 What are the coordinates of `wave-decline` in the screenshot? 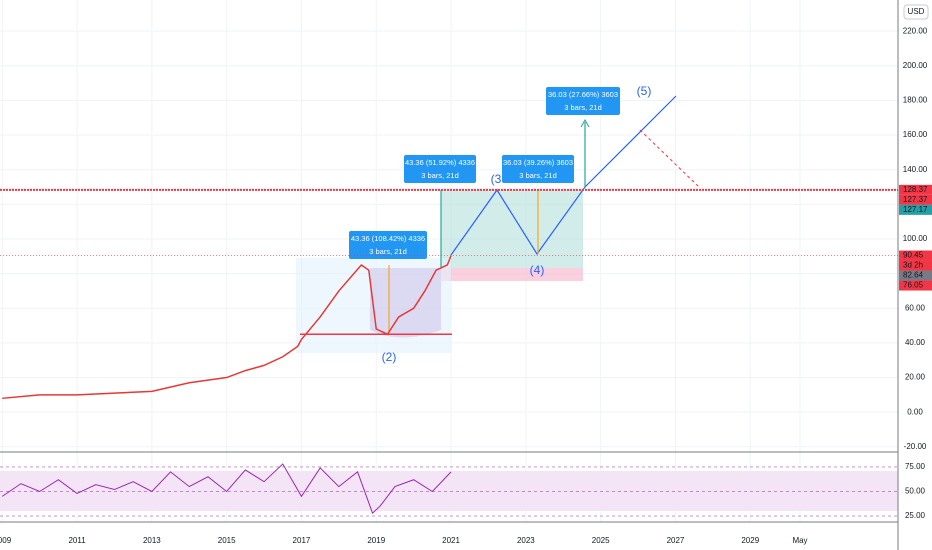 It's located at (670, 159).